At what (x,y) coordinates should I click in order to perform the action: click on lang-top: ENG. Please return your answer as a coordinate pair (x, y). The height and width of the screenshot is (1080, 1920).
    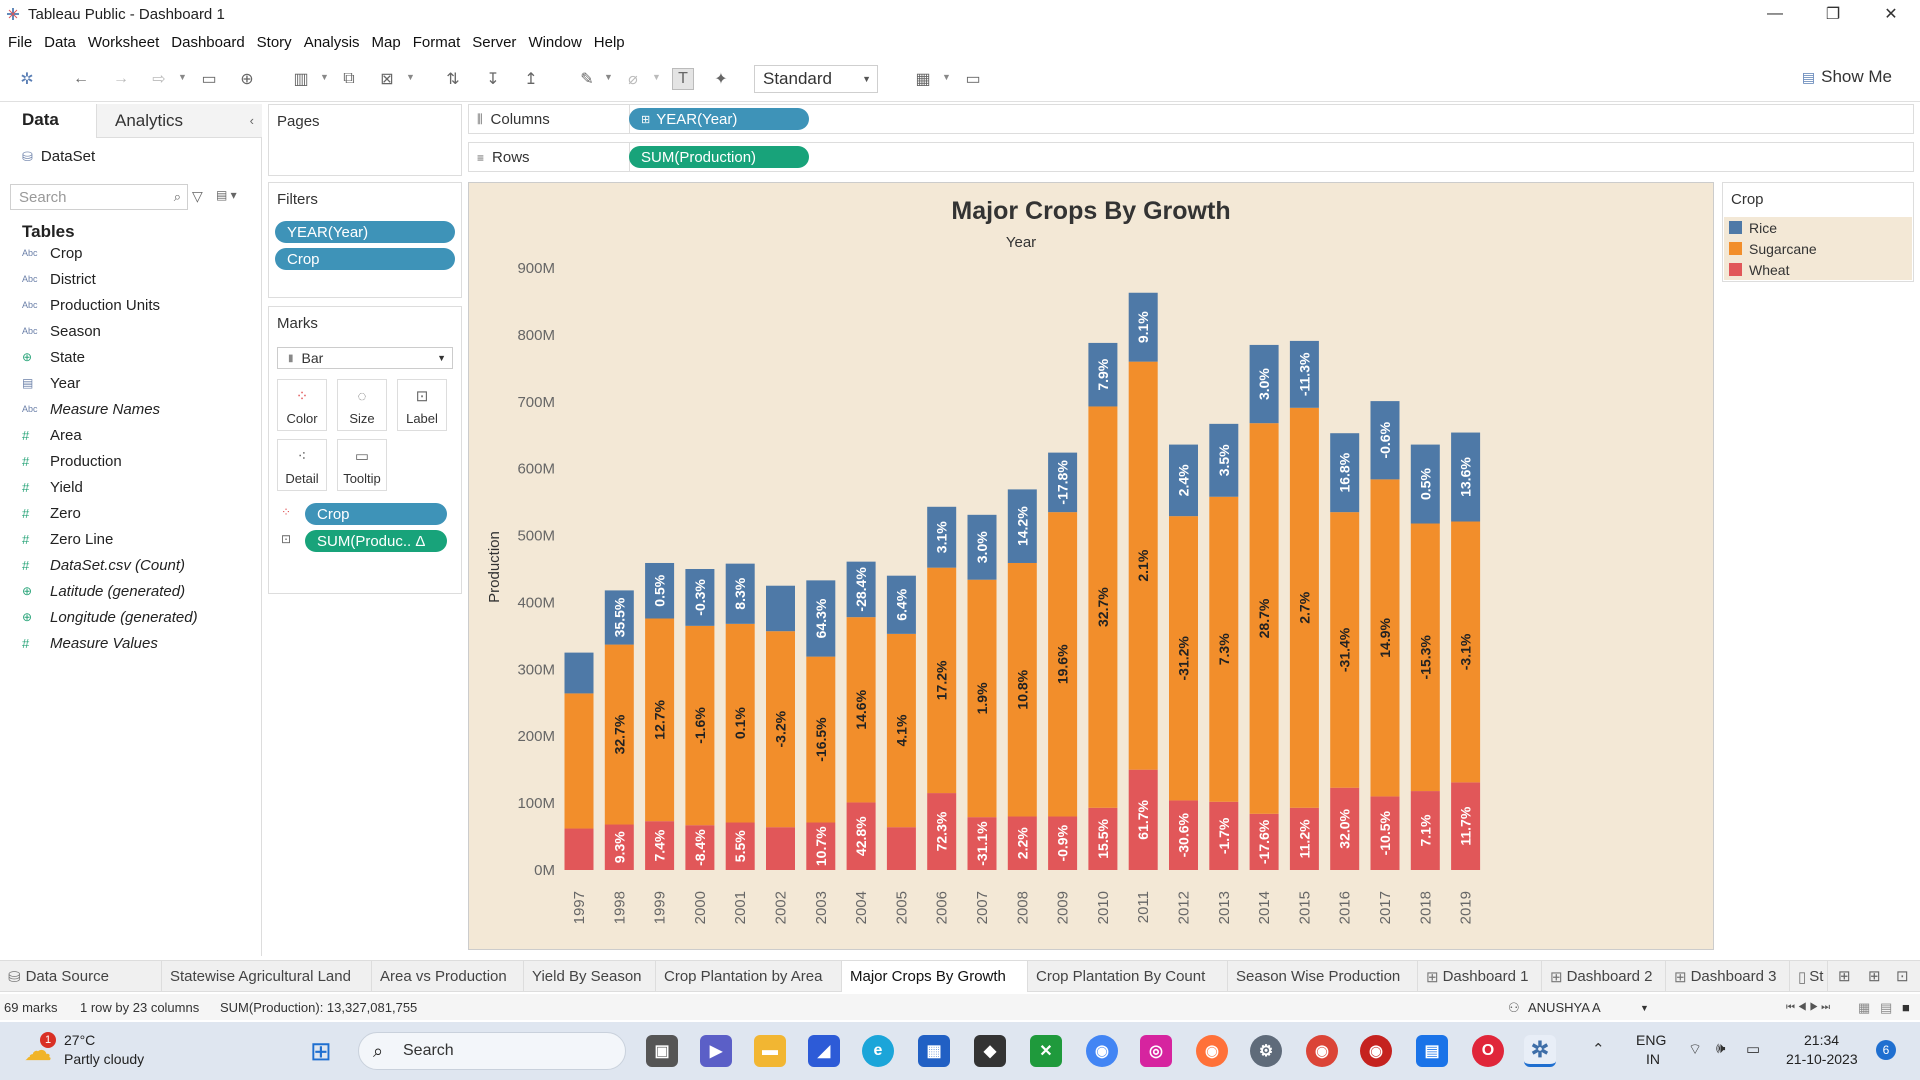
    Looking at the image, I should click on (1651, 1040).